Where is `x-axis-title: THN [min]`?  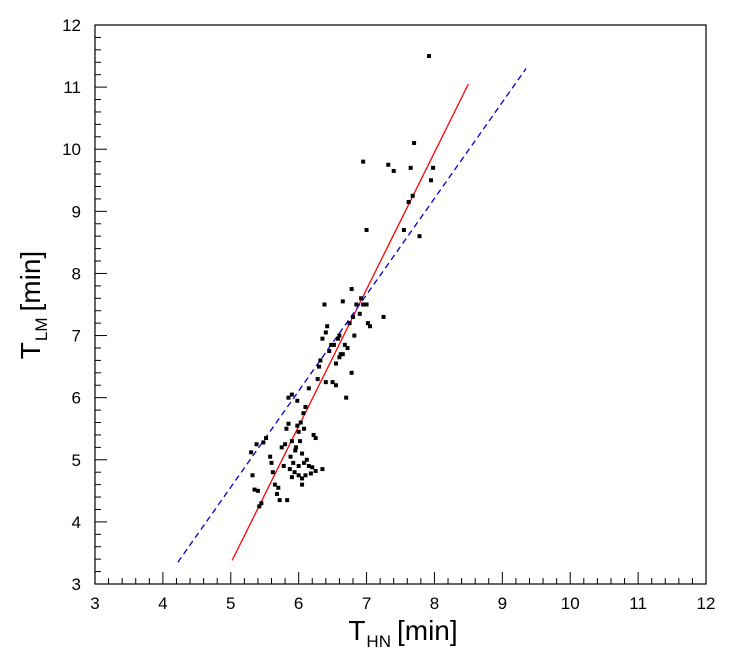
x-axis-title: THN [min] is located at coordinates (402, 633).